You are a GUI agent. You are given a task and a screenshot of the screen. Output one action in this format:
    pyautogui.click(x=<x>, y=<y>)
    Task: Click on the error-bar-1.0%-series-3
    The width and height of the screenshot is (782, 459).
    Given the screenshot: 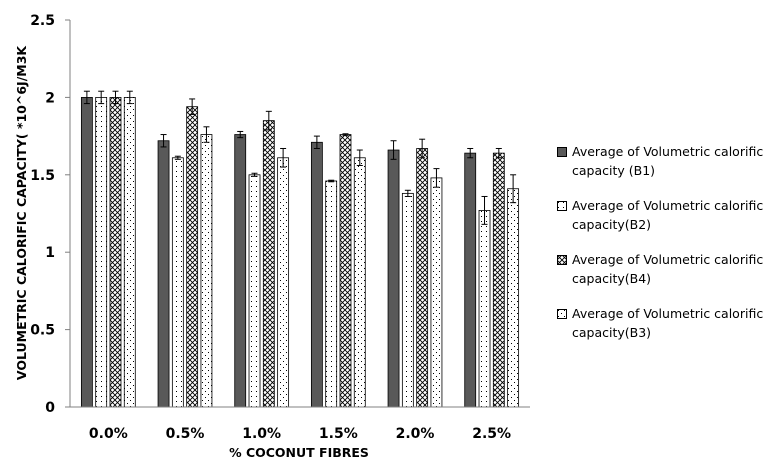 What is the action you would take?
    pyautogui.click(x=268, y=120)
    